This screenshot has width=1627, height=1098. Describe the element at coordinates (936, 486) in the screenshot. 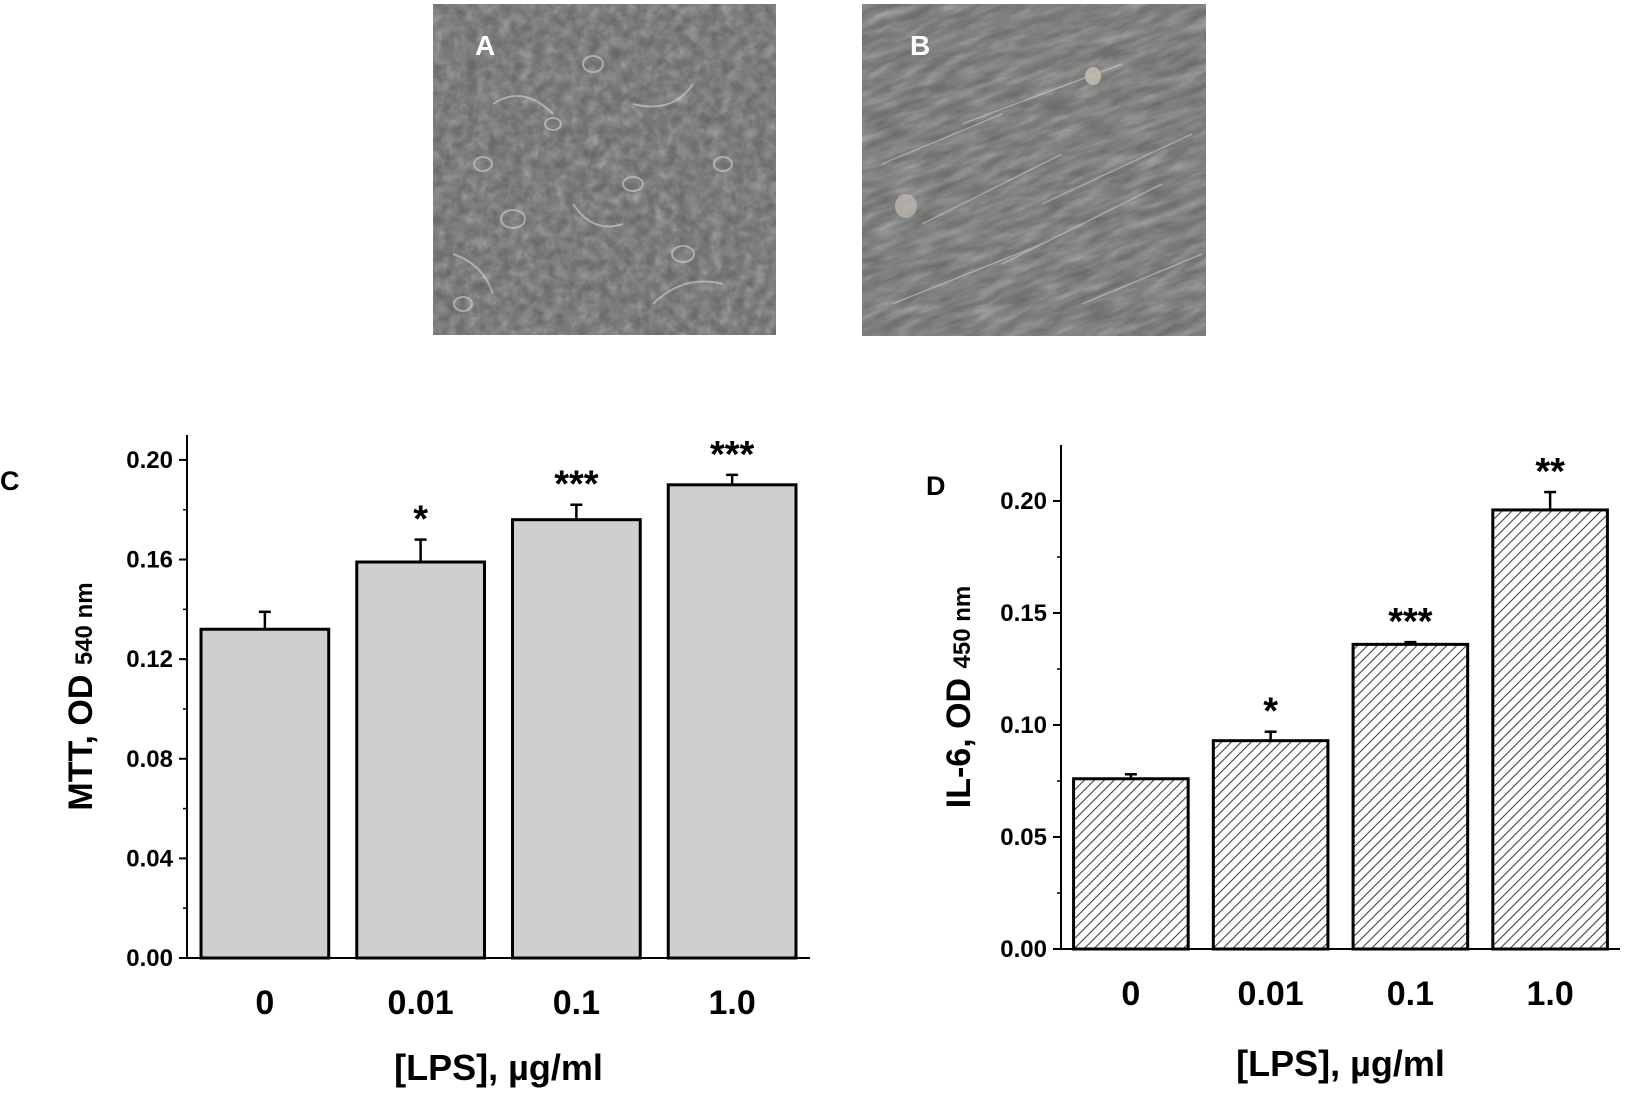

I see `panel-label-d: D` at that location.